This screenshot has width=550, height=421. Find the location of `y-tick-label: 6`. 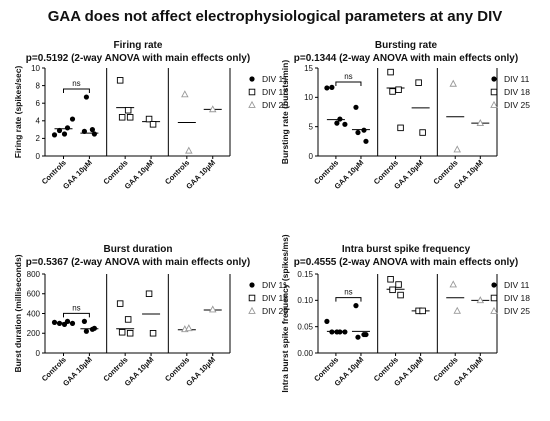

y-tick-label: 6 is located at coordinates (38, 103).